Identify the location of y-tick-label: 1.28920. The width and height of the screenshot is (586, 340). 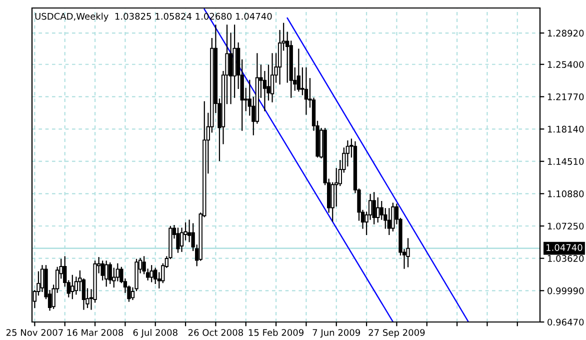
(566, 33).